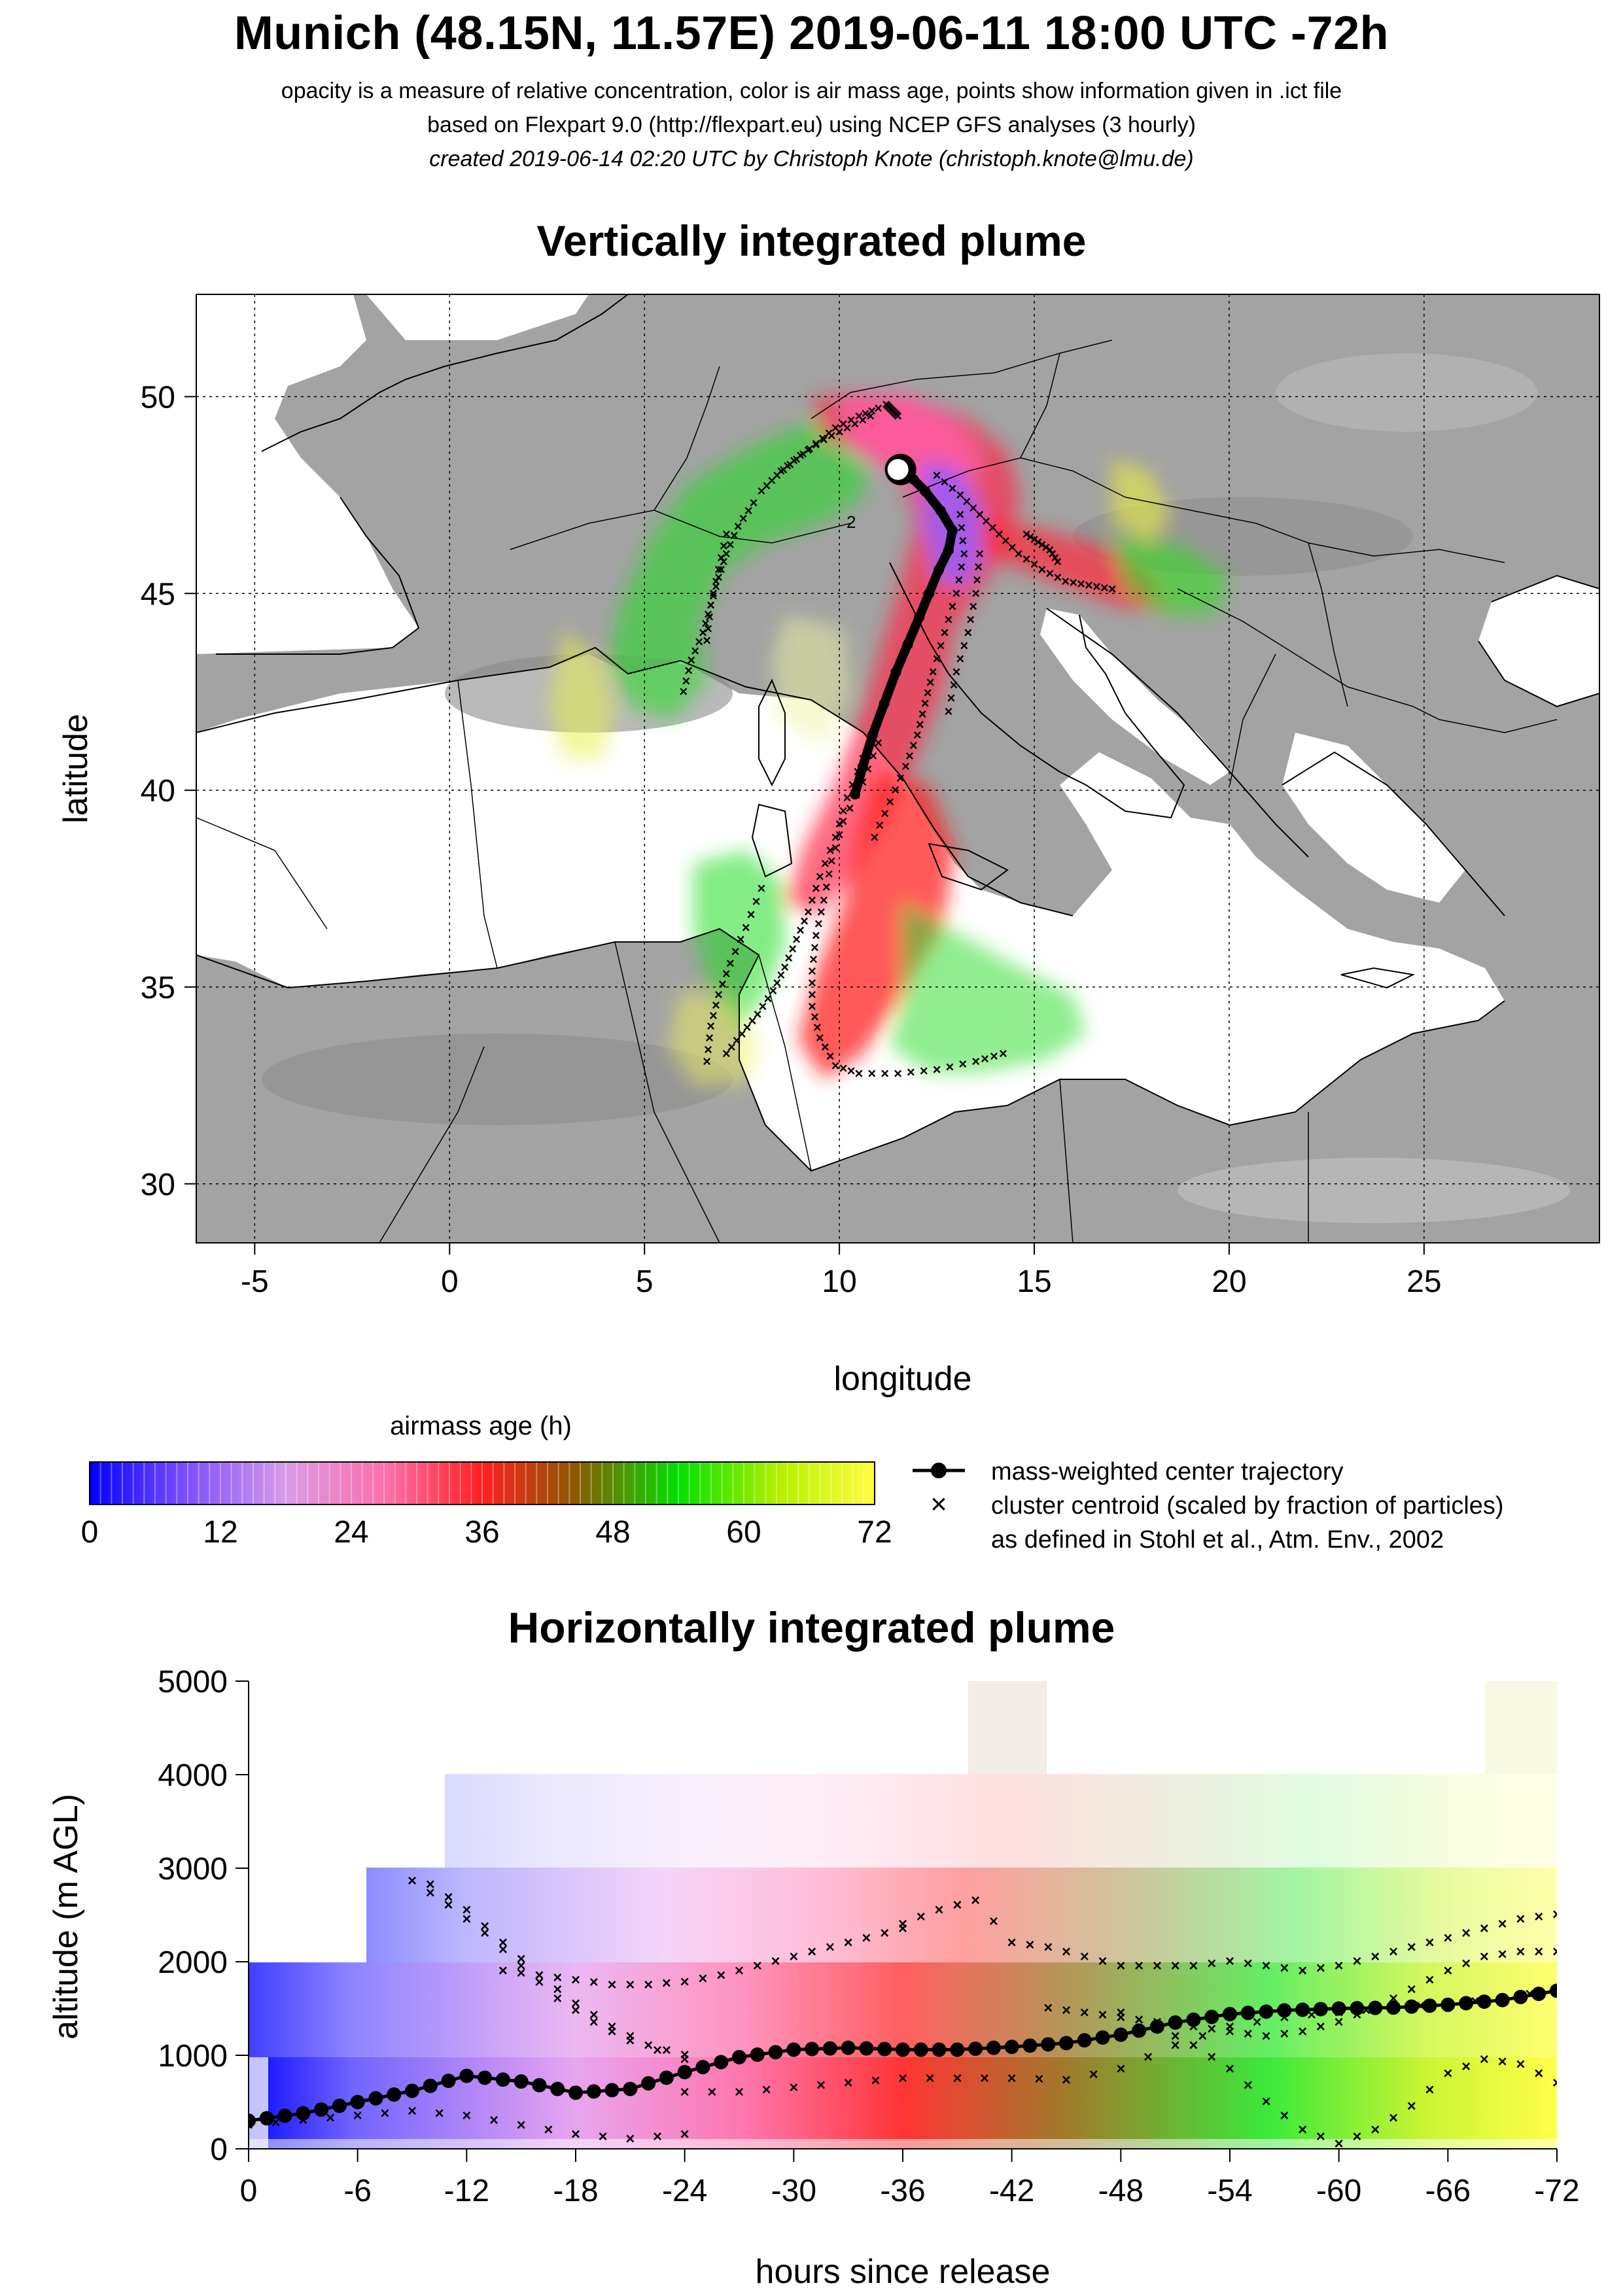 This screenshot has width=1623, height=2296. I want to click on plume-green-west, so click(739, 569).